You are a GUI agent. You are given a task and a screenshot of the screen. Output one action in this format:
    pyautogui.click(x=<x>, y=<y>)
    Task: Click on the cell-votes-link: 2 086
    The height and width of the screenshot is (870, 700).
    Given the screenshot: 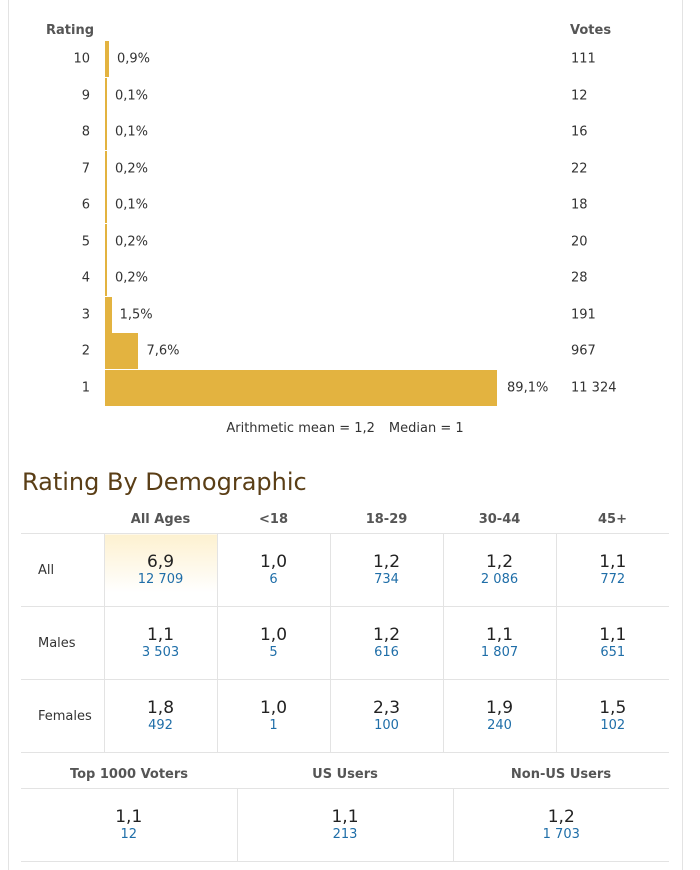 What is the action you would take?
    pyautogui.click(x=499, y=579)
    